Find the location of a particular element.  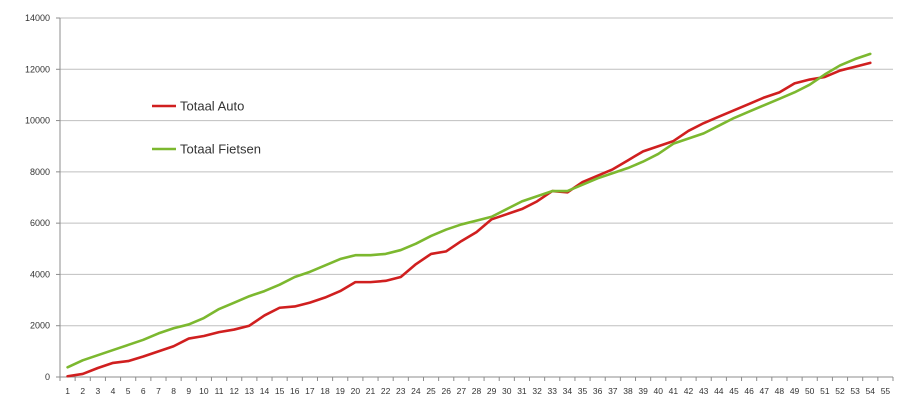

x-tick-label: 28 is located at coordinates (477, 391).